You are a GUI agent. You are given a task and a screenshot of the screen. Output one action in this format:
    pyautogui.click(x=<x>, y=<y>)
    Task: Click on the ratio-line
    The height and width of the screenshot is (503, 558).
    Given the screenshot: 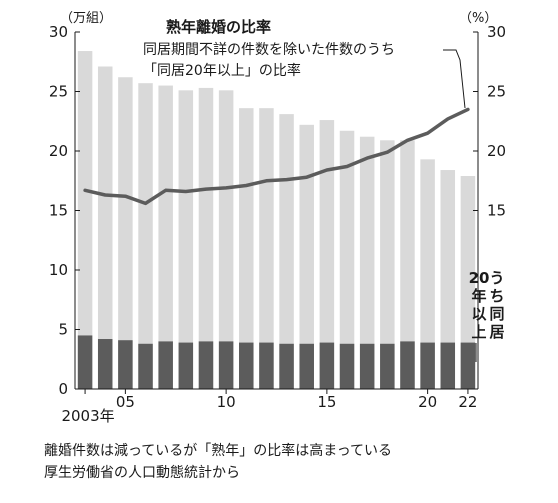 What is the action you would take?
    pyautogui.click(x=276, y=156)
    